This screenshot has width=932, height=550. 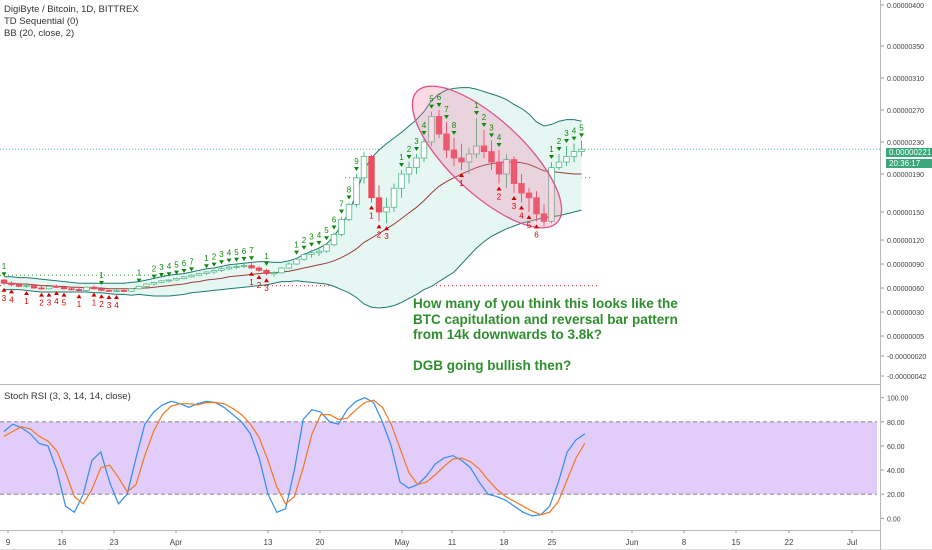 I want to click on price-tick-label: 0.00000090, so click(x=905, y=265).